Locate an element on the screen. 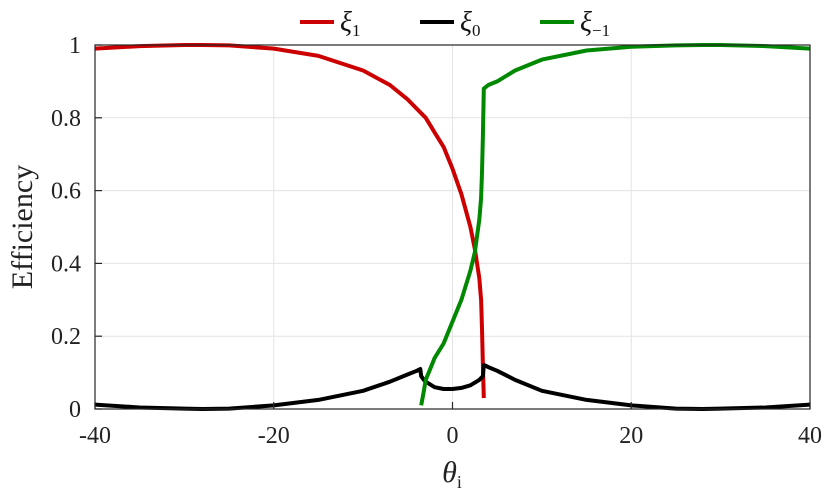  legend-label-2: ξ−1 is located at coordinates (595, 23).